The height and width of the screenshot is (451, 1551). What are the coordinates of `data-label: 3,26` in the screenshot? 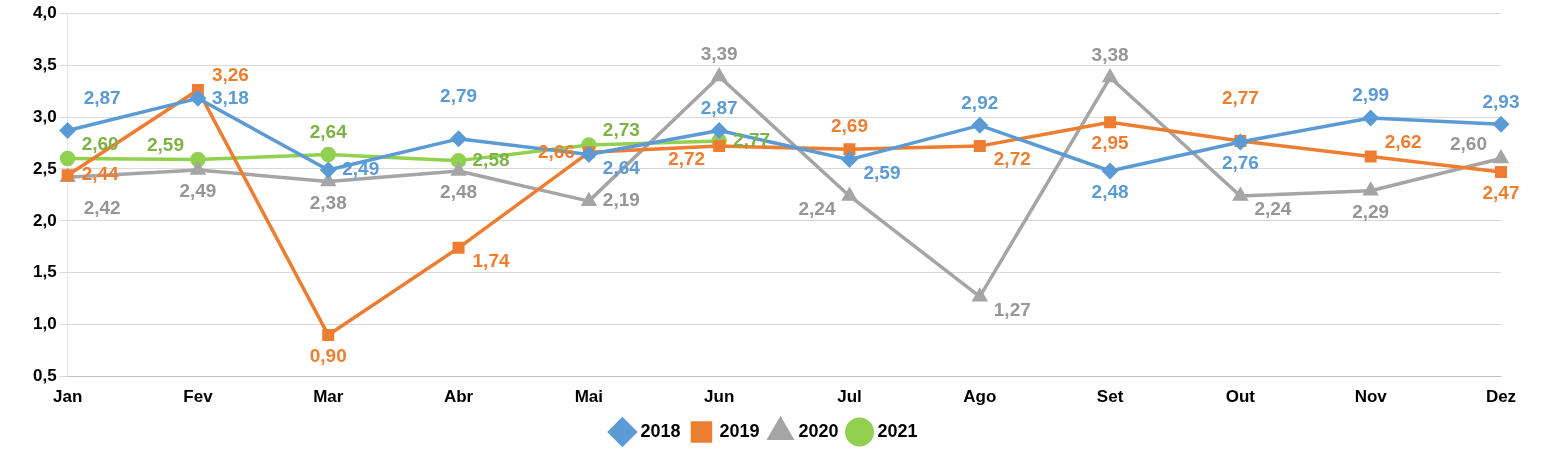 It's located at (230, 75).